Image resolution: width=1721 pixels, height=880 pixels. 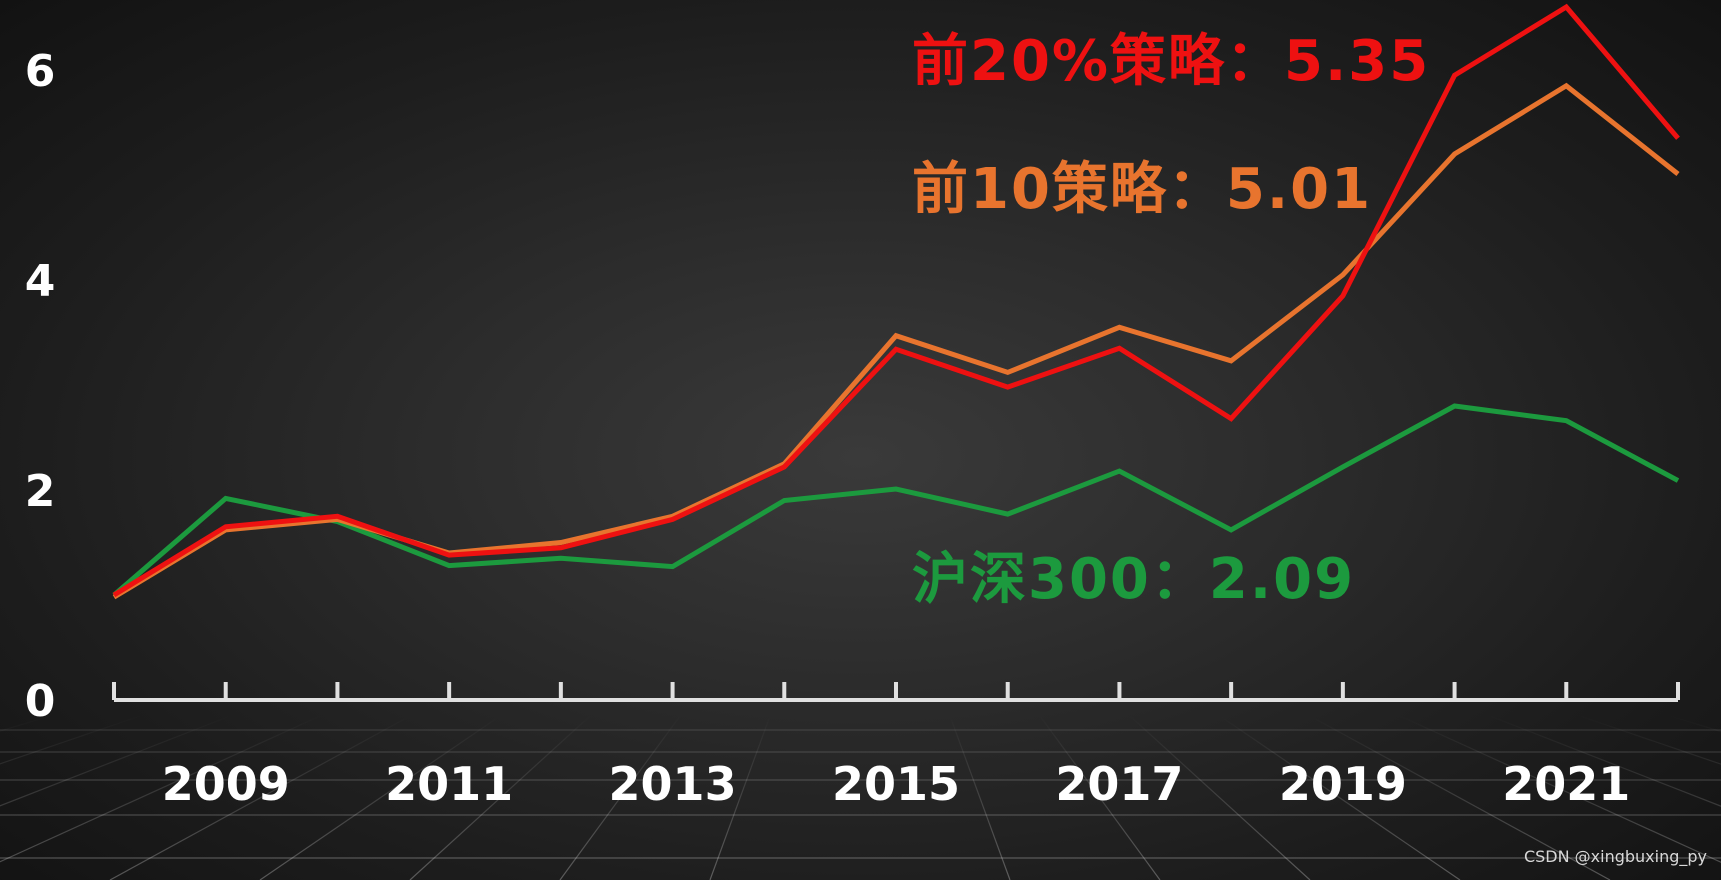 I want to click on watermark: CSDN @xingbuxing_py, so click(x=1615, y=856).